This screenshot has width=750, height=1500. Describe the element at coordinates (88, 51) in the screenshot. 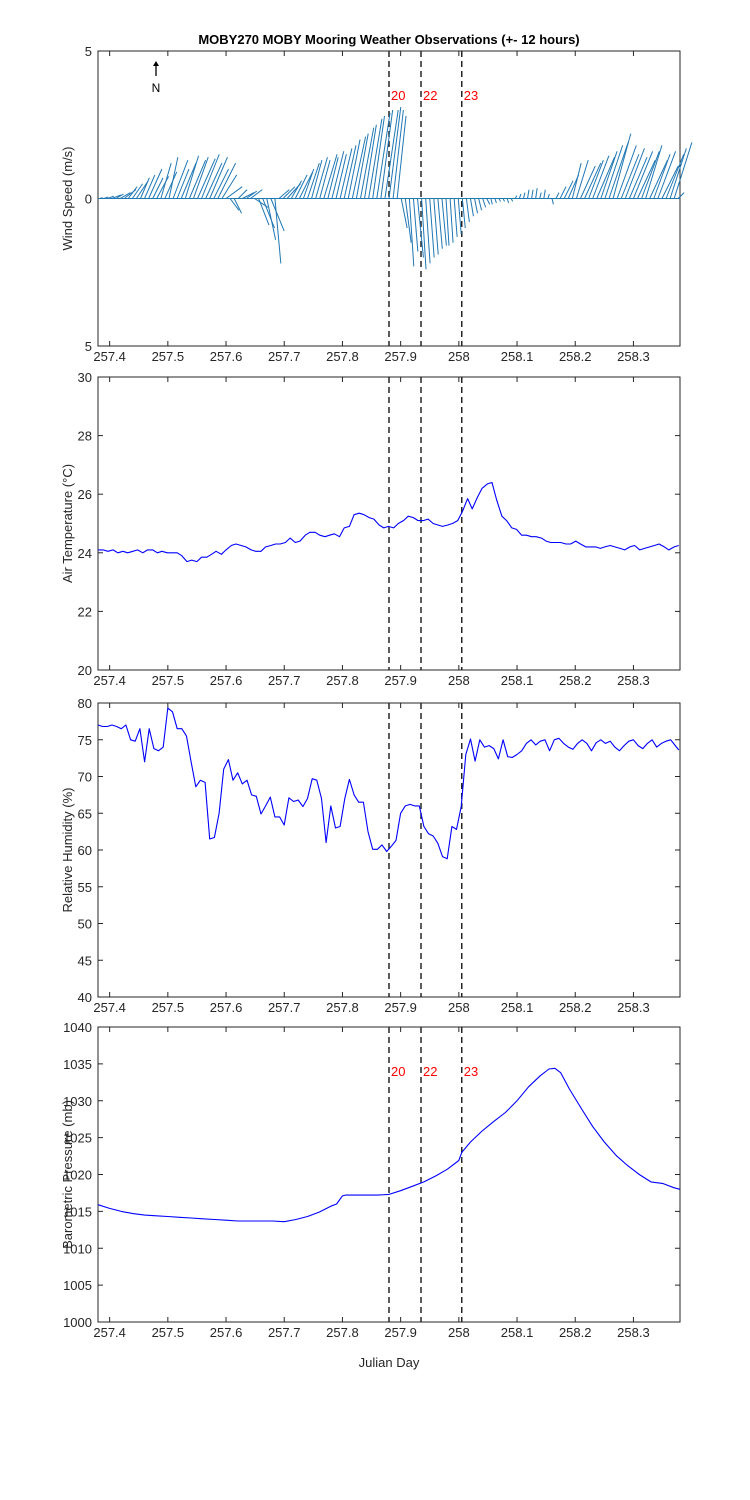

I see `y-tick-label: 5` at that location.